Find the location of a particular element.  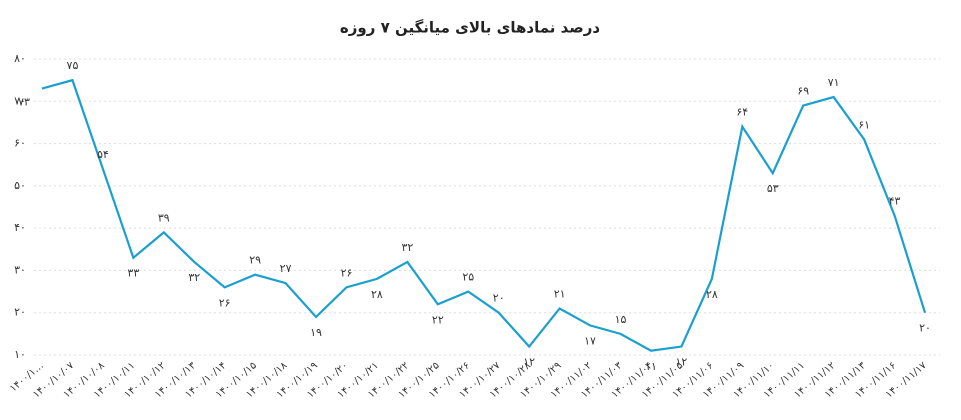

data-label: ۴۳ is located at coordinates (895, 200).